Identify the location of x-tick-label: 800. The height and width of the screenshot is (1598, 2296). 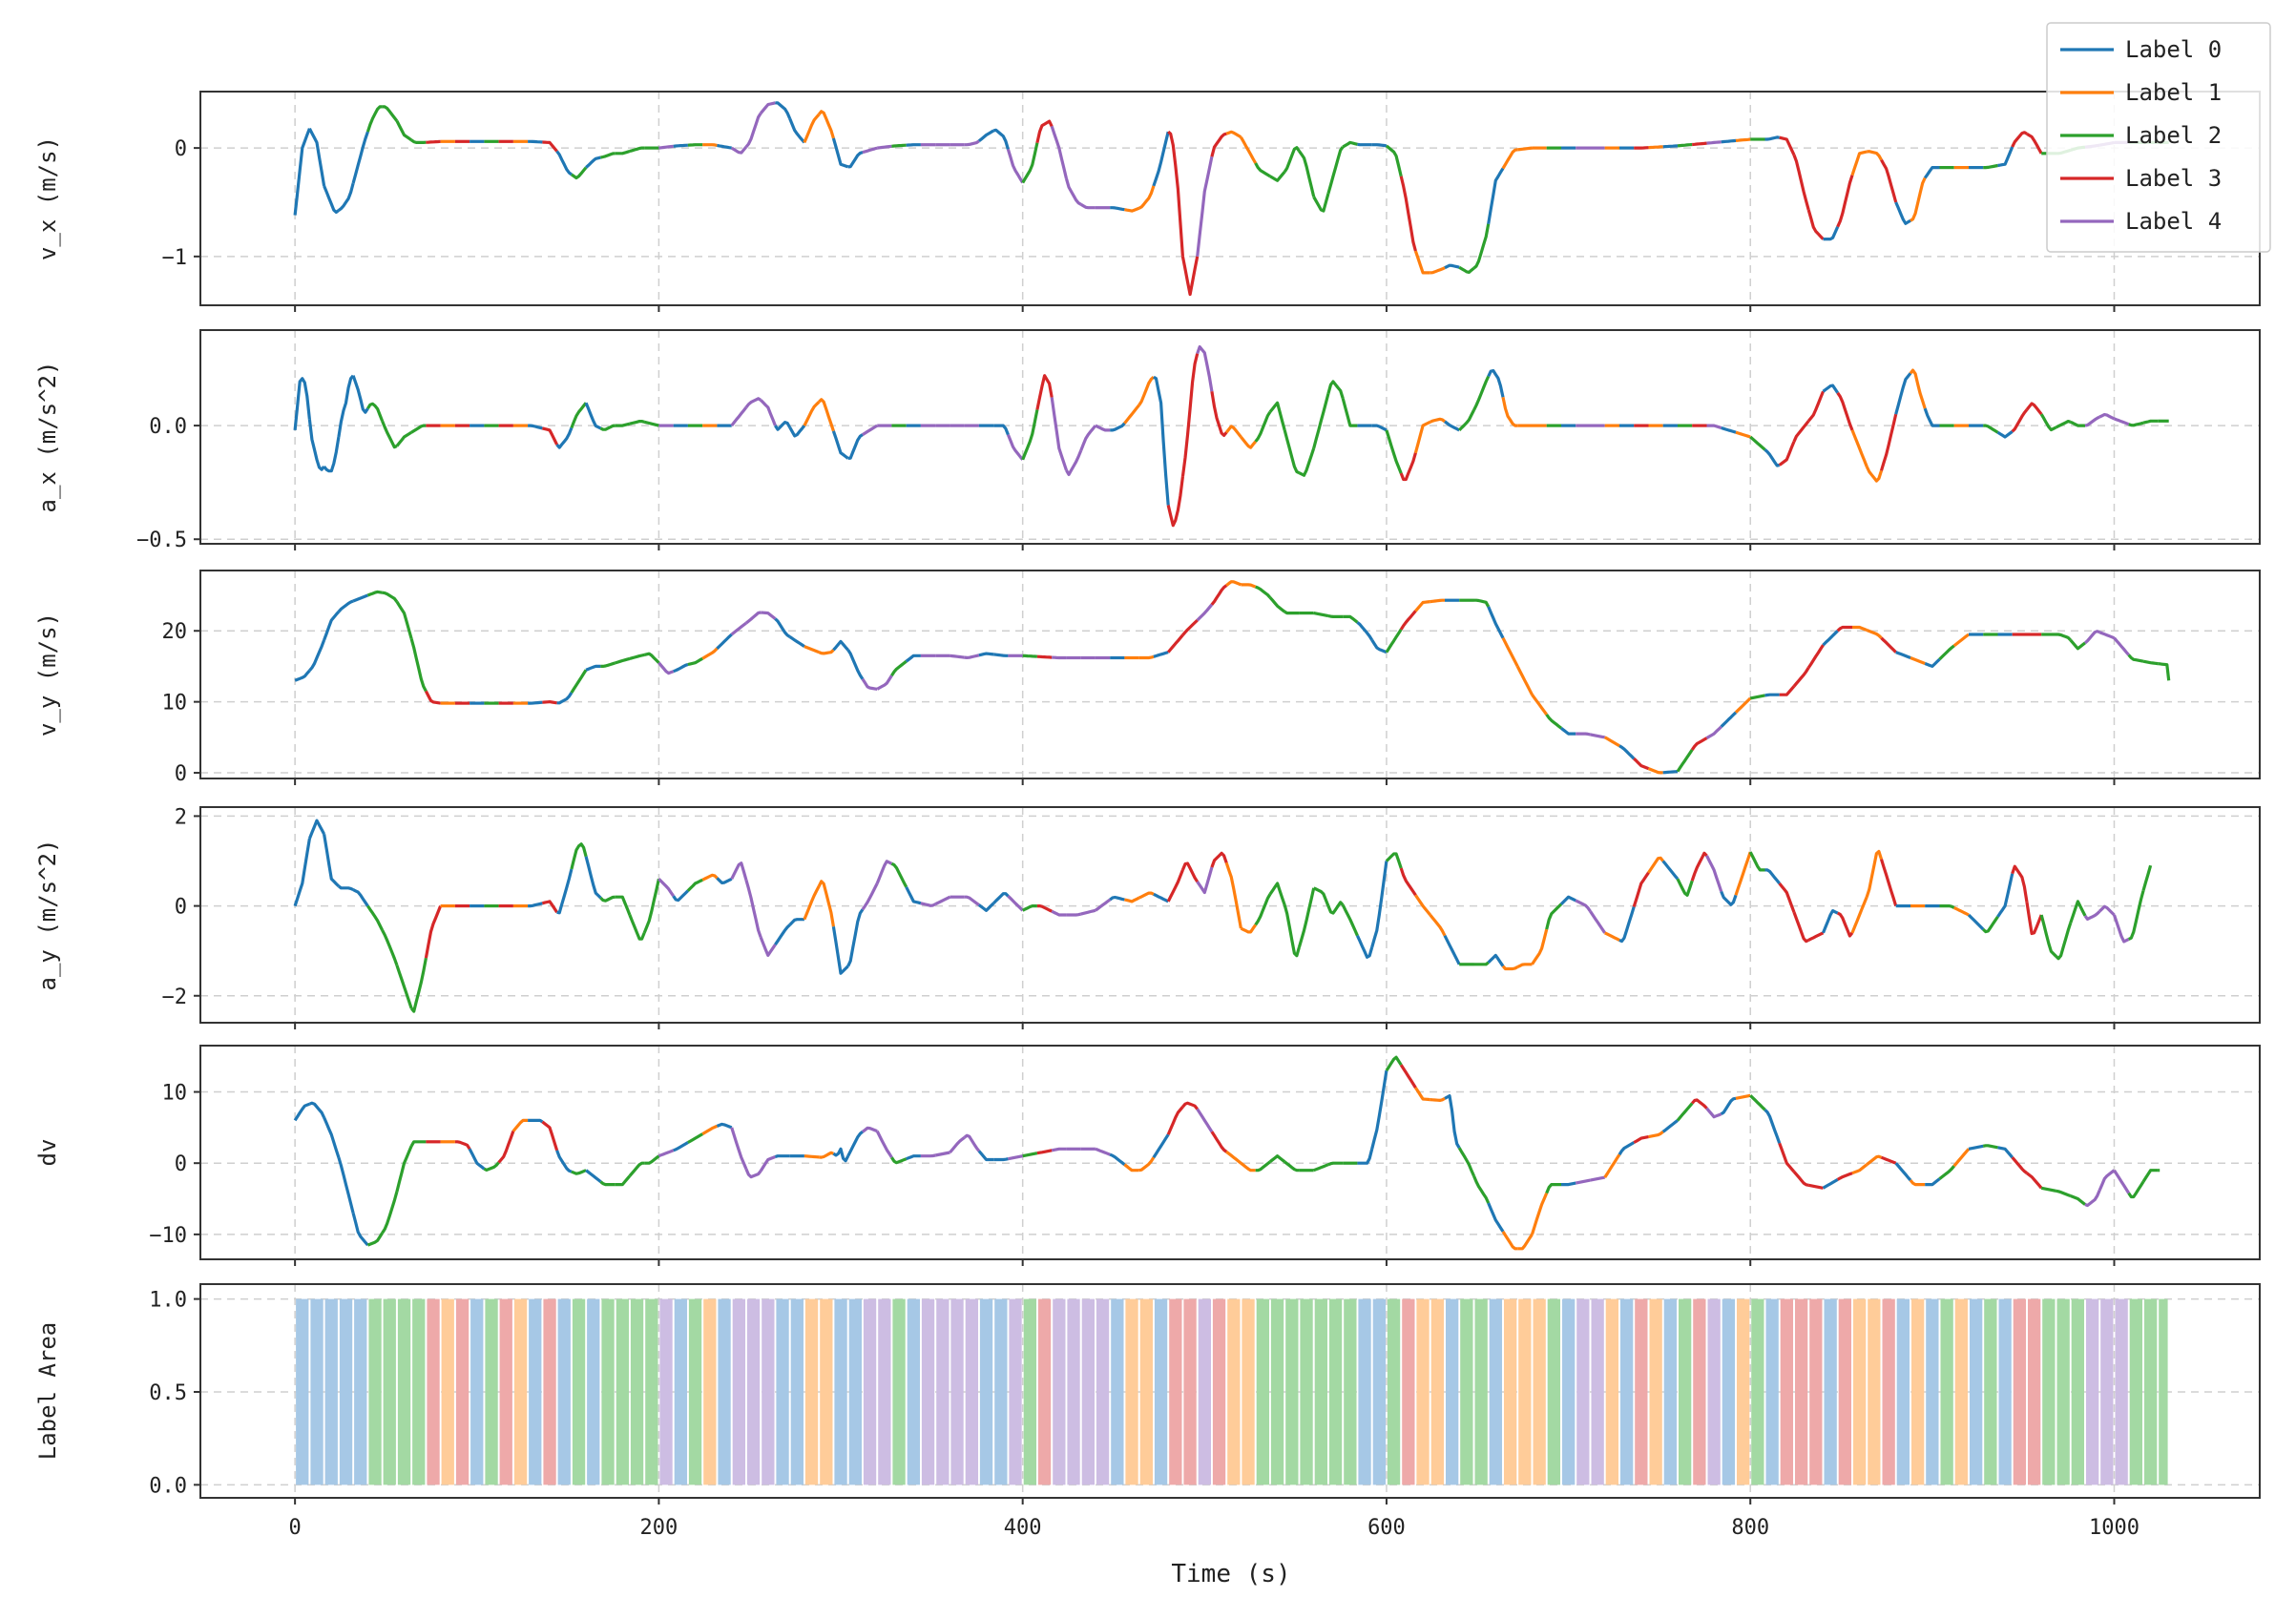
(1750, 1528).